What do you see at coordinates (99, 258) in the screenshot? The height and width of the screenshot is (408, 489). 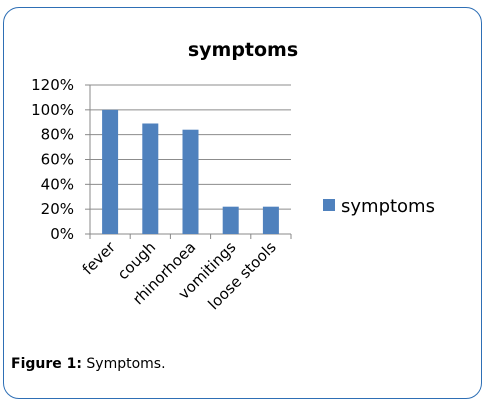 I see `x-tick-label: fever` at bounding box center [99, 258].